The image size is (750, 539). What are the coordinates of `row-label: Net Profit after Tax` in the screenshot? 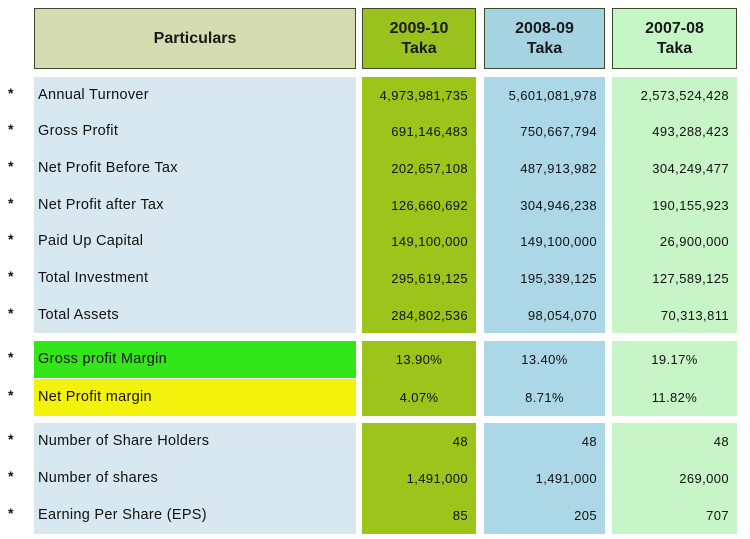 It's located at (101, 205).